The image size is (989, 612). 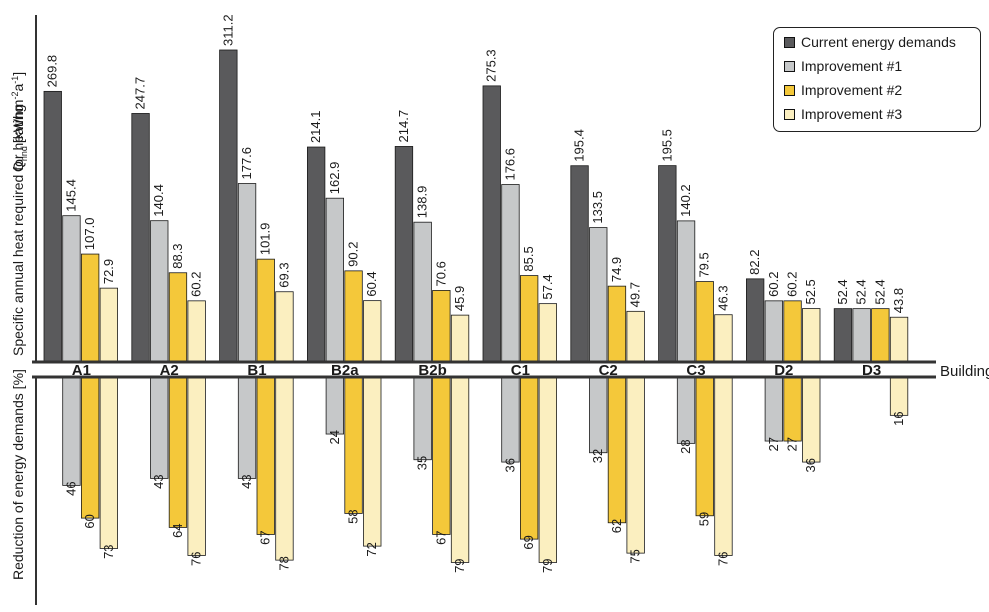 What do you see at coordinates (70, 488) in the screenshot?
I see `reduction-label-a1-series-1: 46` at bounding box center [70, 488].